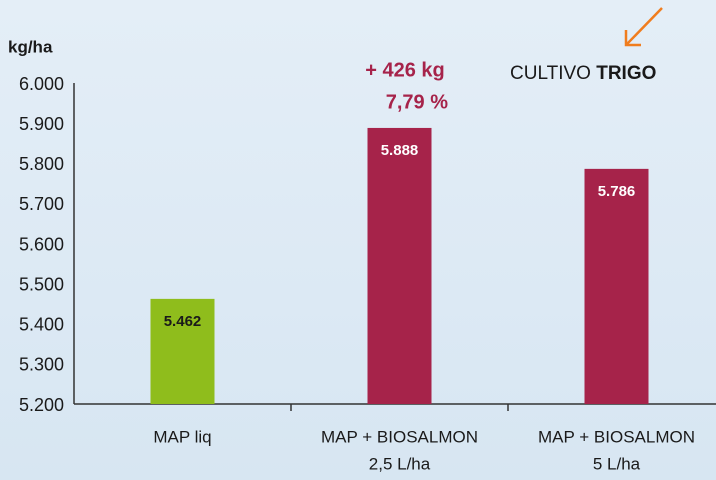 Image resolution: width=716 pixels, height=480 pixels. I want to click on x-tick-label: 2,5 L/ha, so click(400, 463).